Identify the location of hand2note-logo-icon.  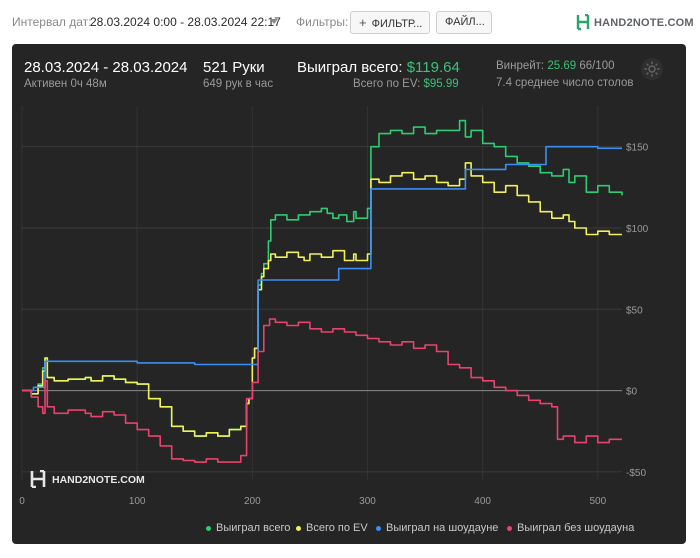
(583, 22).